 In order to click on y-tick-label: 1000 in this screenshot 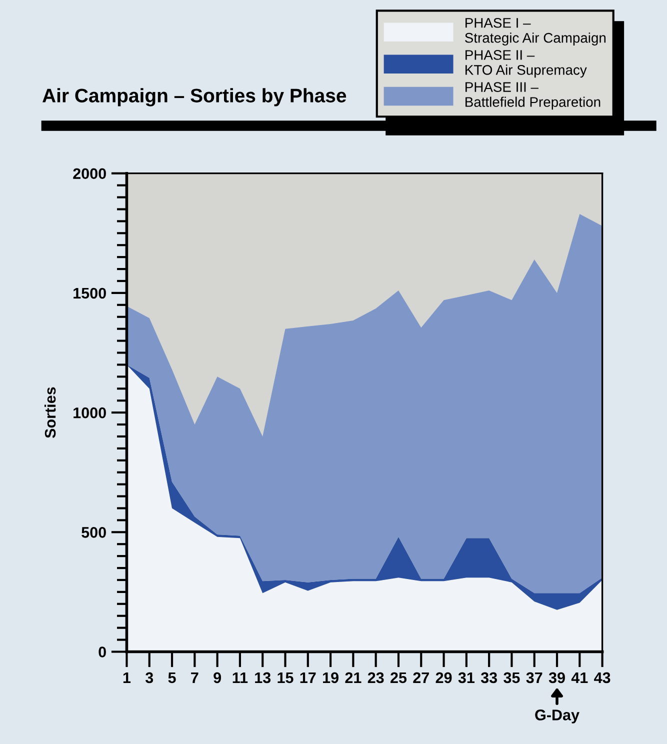, I will do `click(90, 412)`.